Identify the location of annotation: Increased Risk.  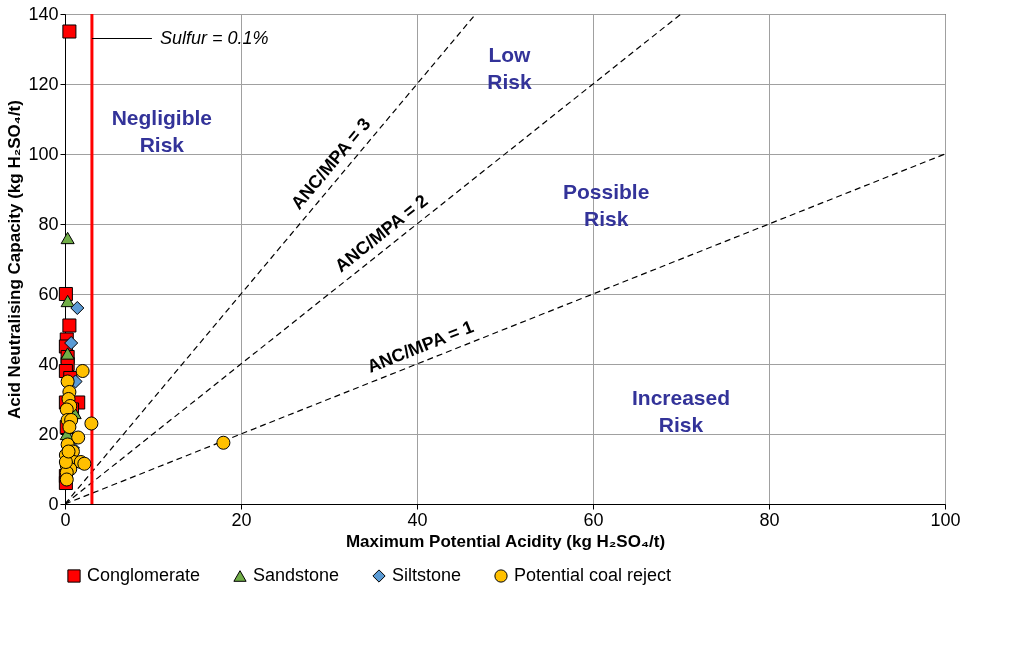
(681, 411).